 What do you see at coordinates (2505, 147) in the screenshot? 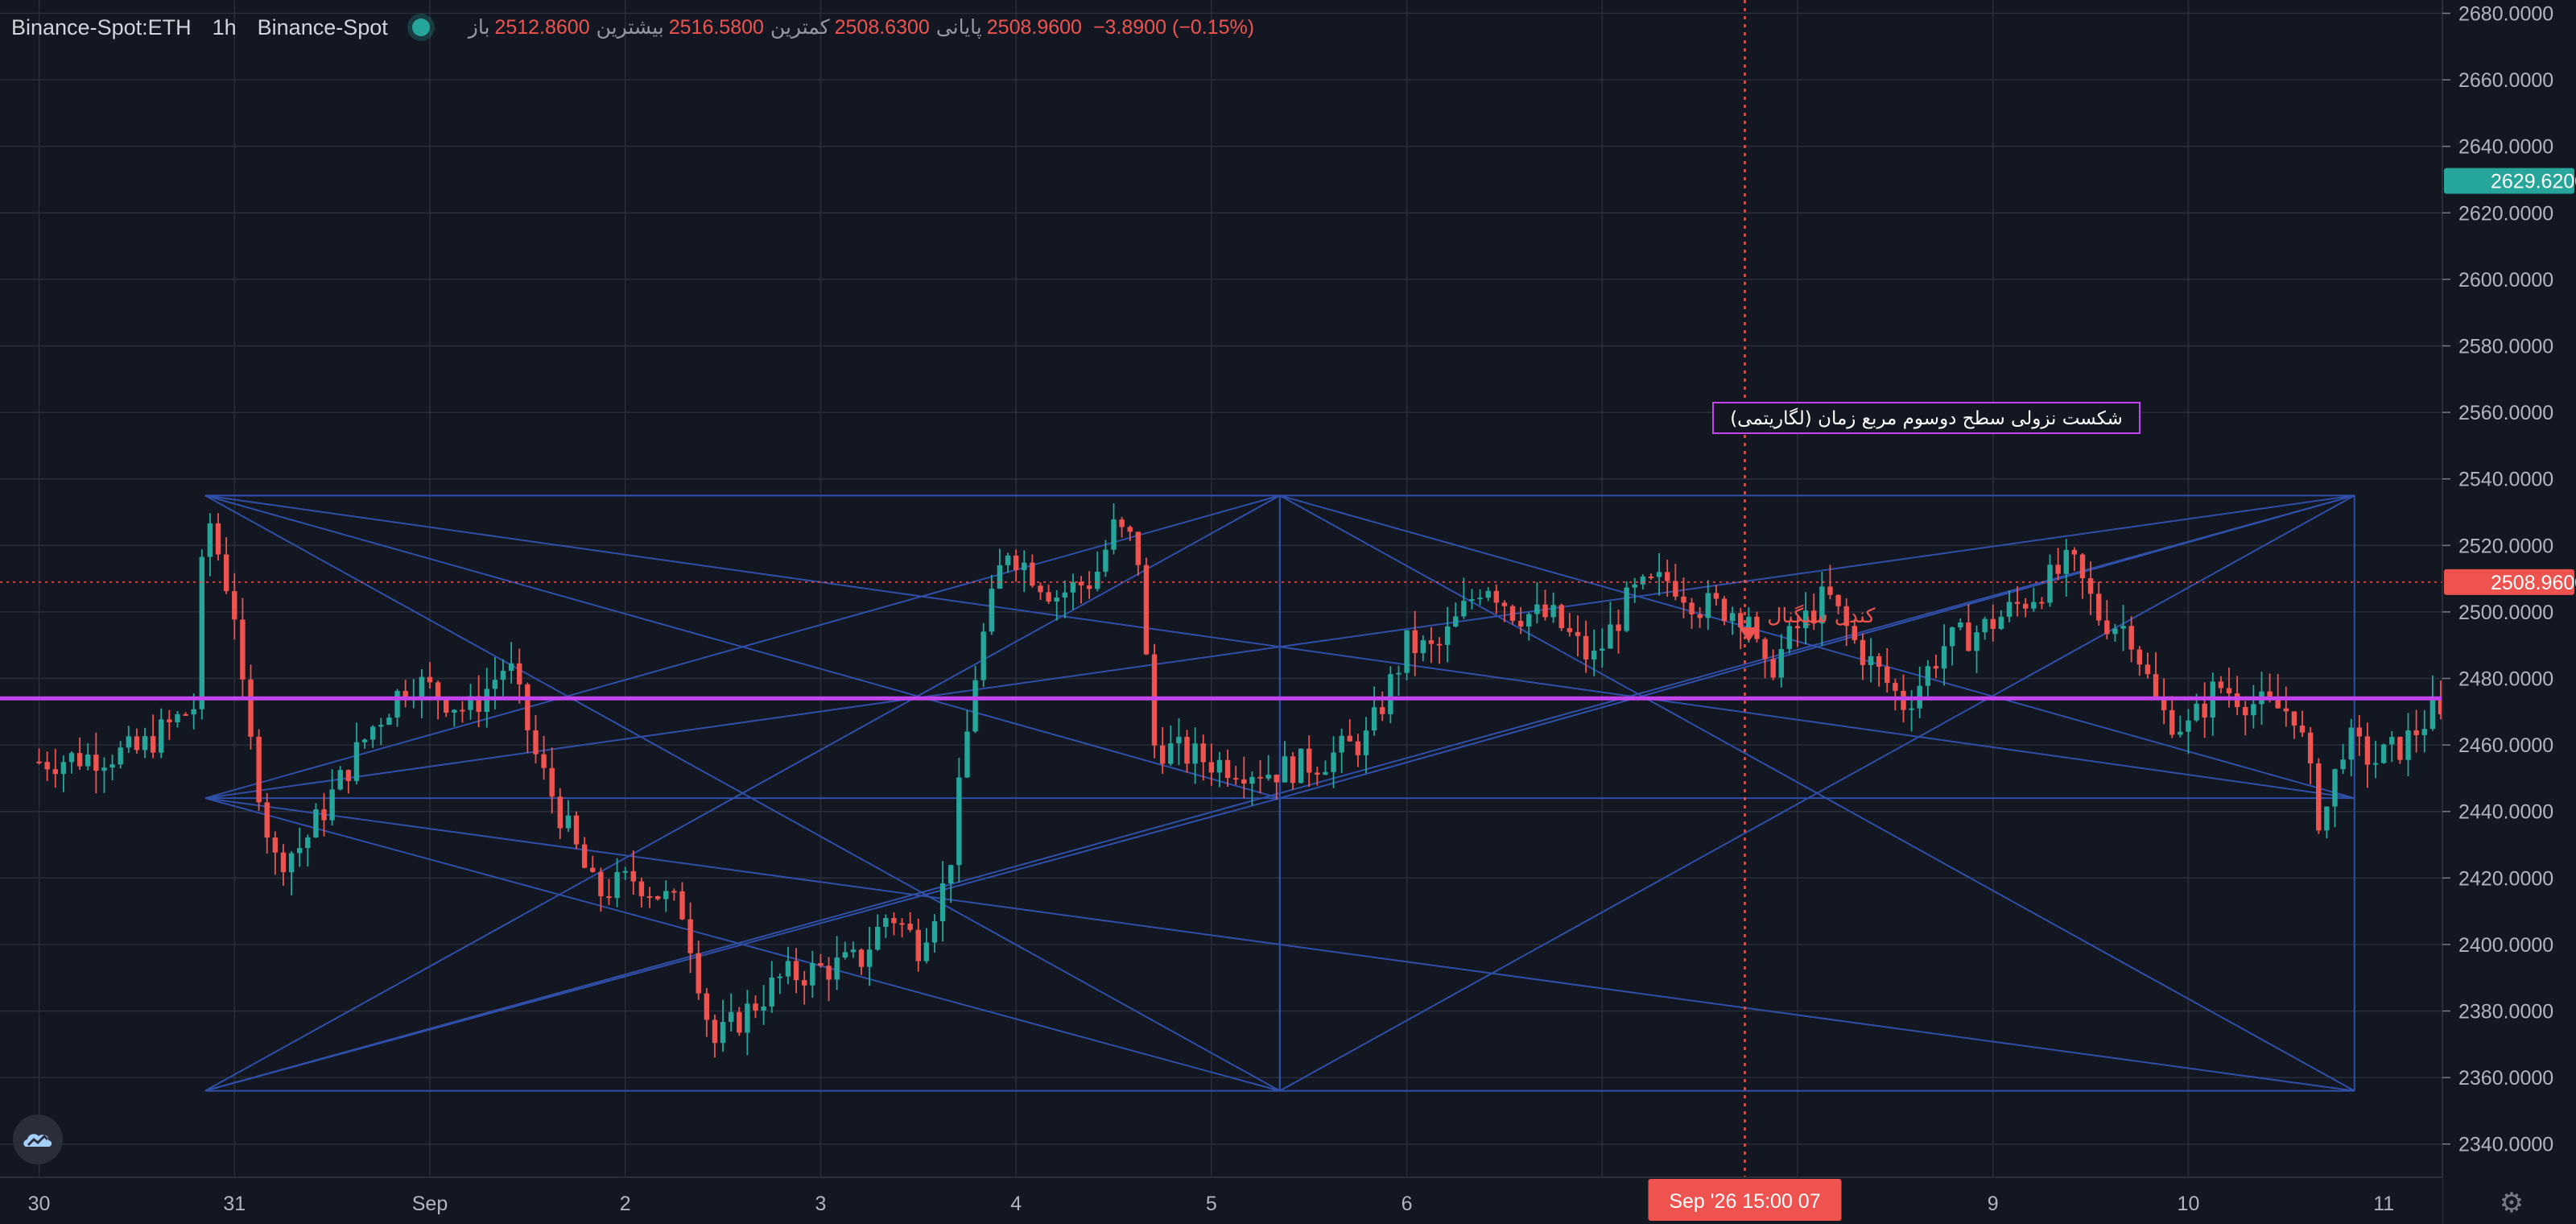
I see `price-tick-label: 2640.0000` at bounding box center [2505, 147].